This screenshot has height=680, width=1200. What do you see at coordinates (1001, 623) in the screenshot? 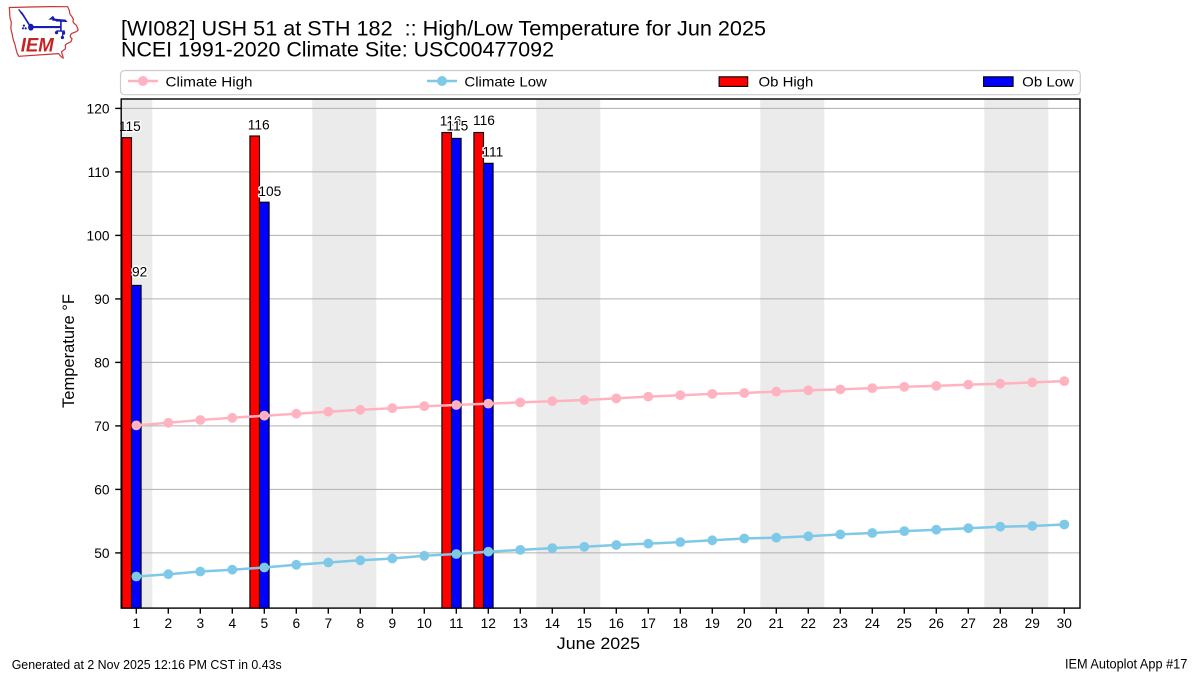
I see `svg-text: 28` at bounding box center [1001, 623].